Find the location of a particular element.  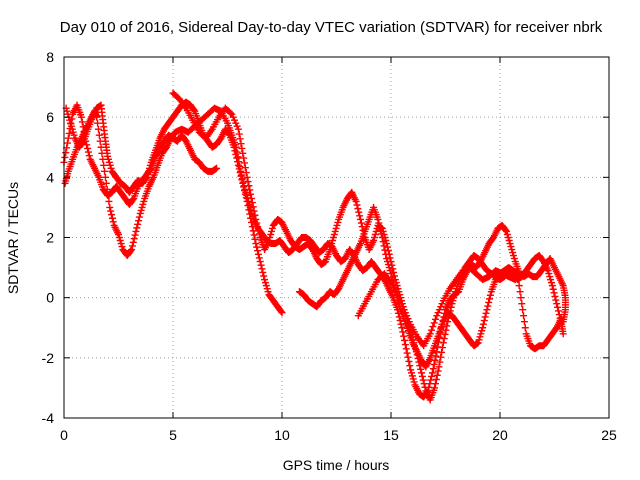

marker-path-track-f is located at coordinates (436, 307).